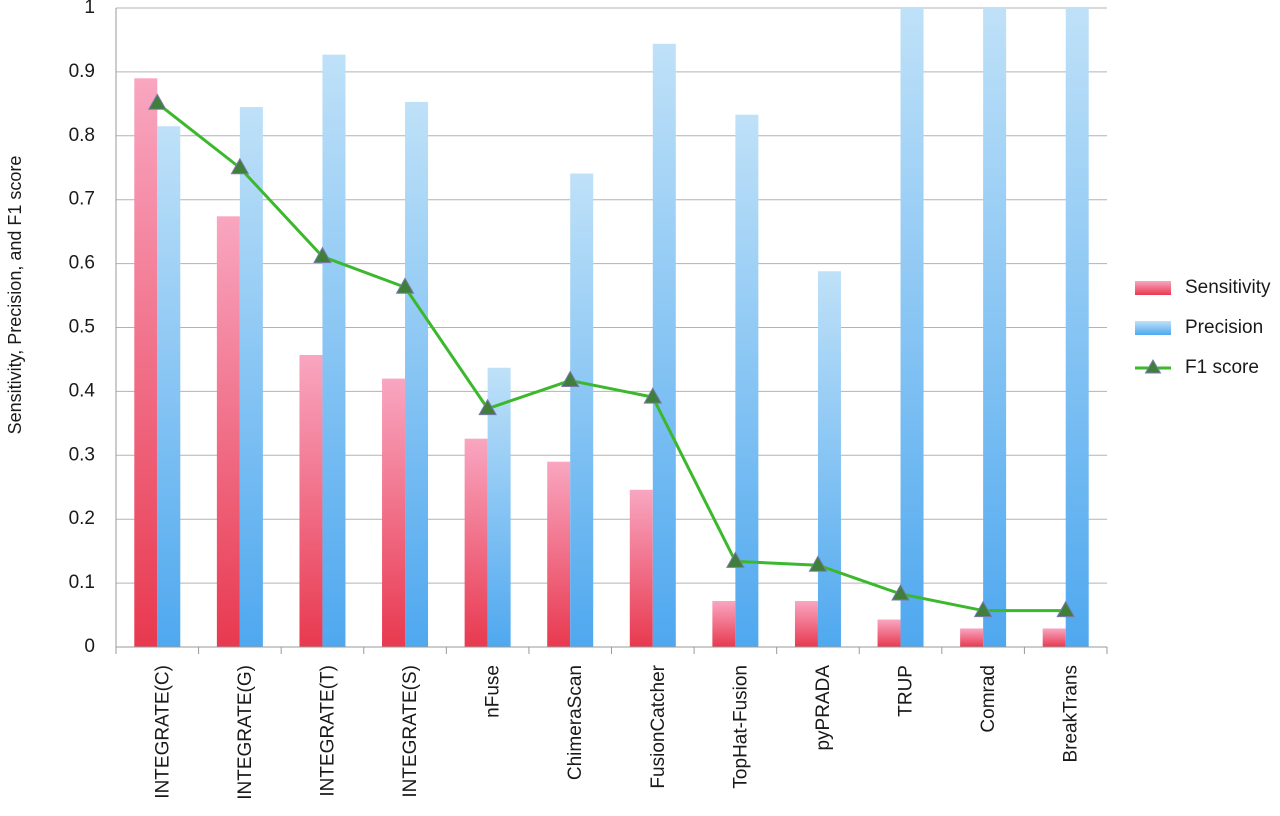  I want to click on x-category-label: nFuse, so click(493, 691).